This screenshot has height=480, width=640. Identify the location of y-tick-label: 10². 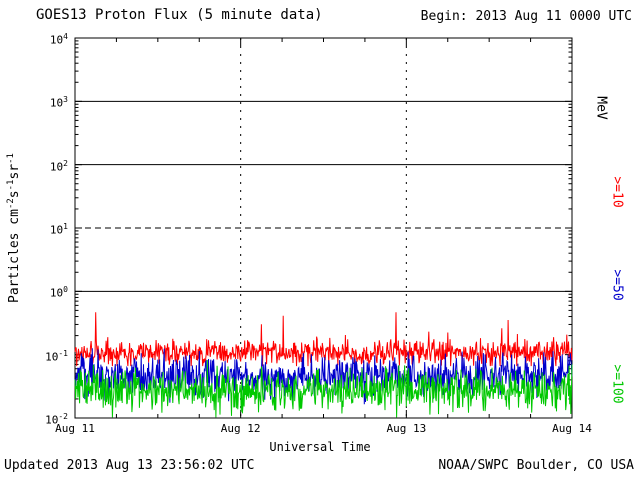
(58, 166).